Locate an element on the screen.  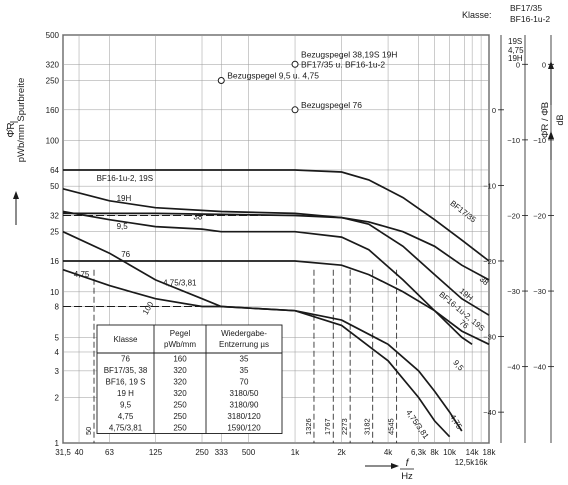
table-cell: 3180/90 is located at coordinates (244, 405).